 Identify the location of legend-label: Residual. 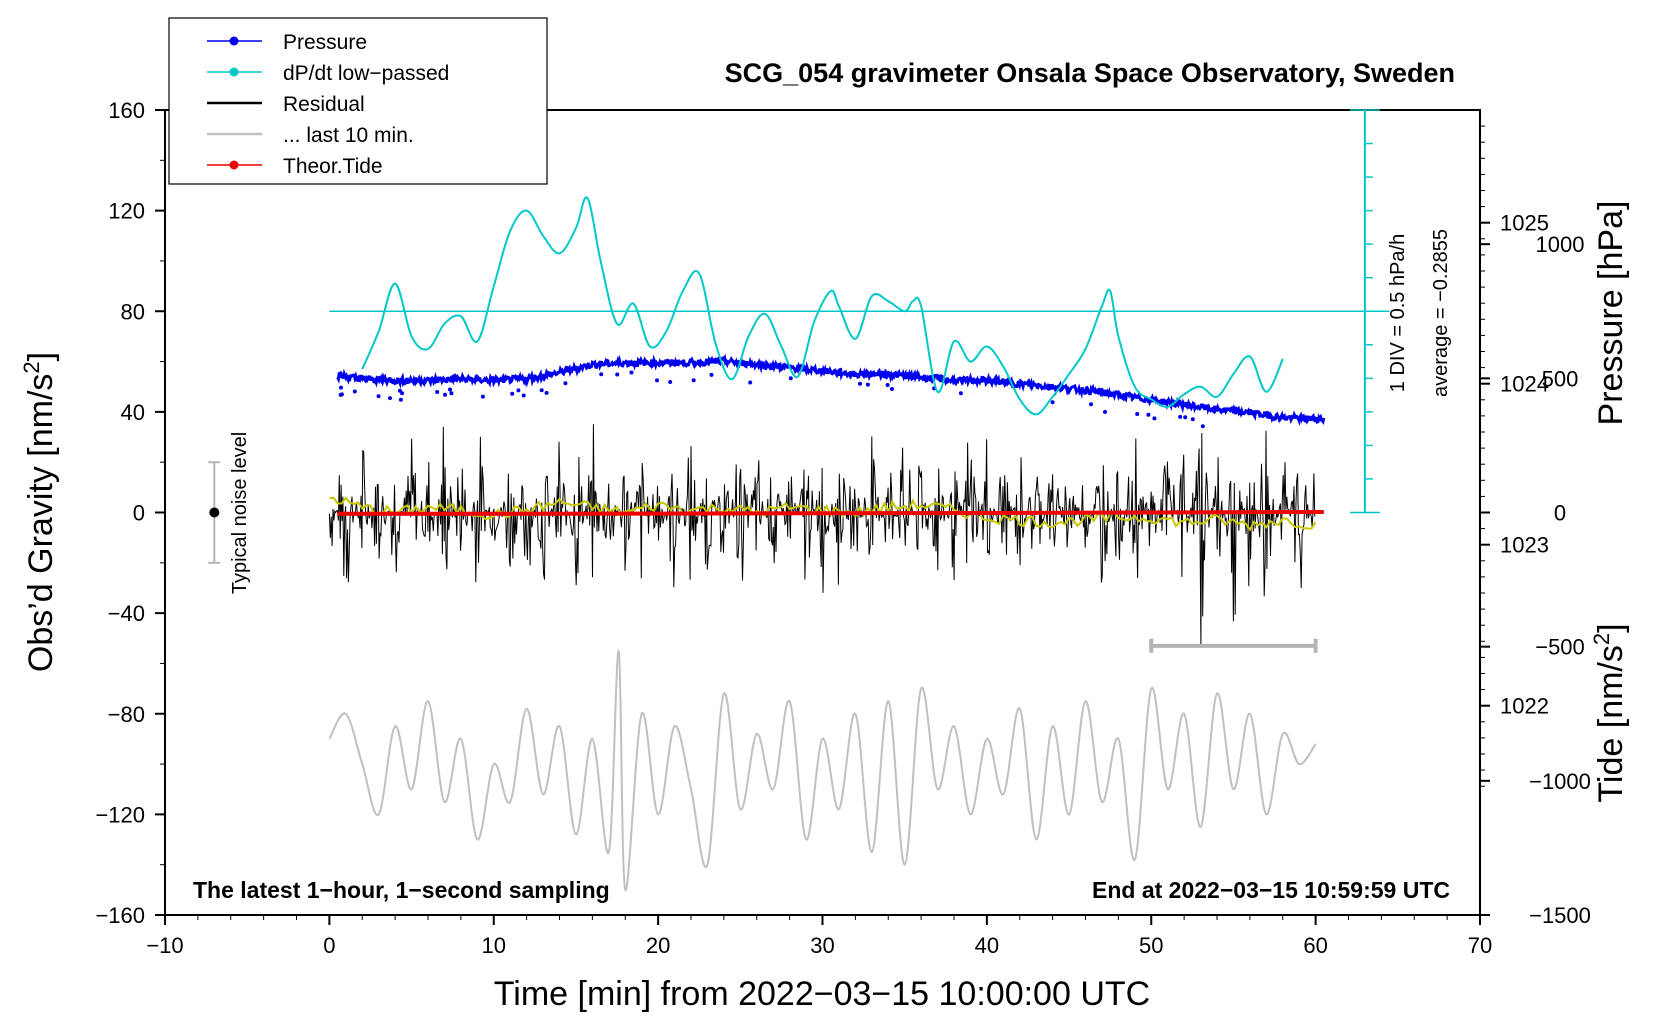
(324, 104).